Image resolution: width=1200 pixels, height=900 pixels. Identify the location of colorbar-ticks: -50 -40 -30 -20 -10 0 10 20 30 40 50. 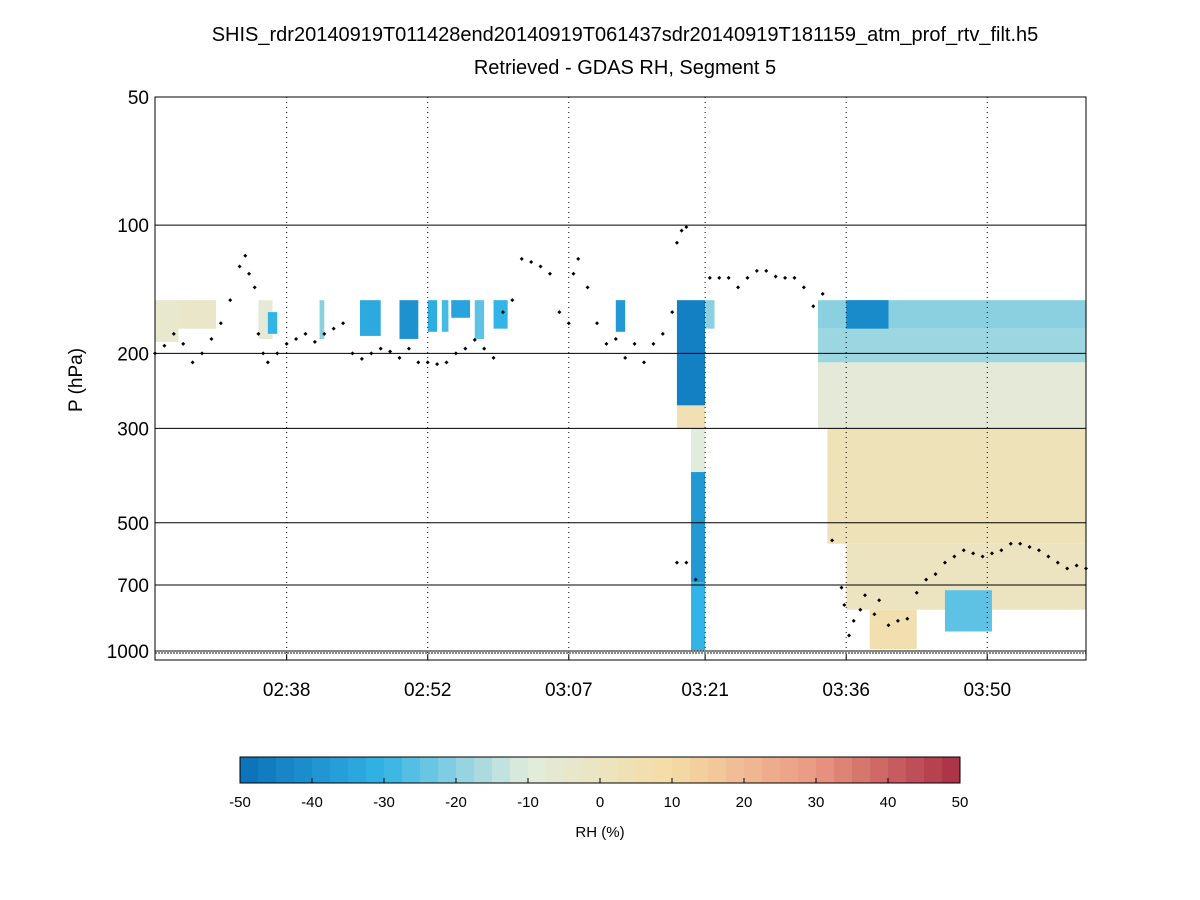
(598, 794).